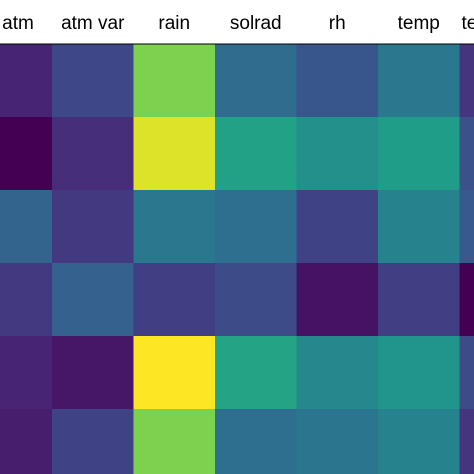 This screenshot has height=474, width=474. What do you see at coordinates (174, 23) in the screenshot?
I see `column-label: rain` at bounding box center [174, 23].